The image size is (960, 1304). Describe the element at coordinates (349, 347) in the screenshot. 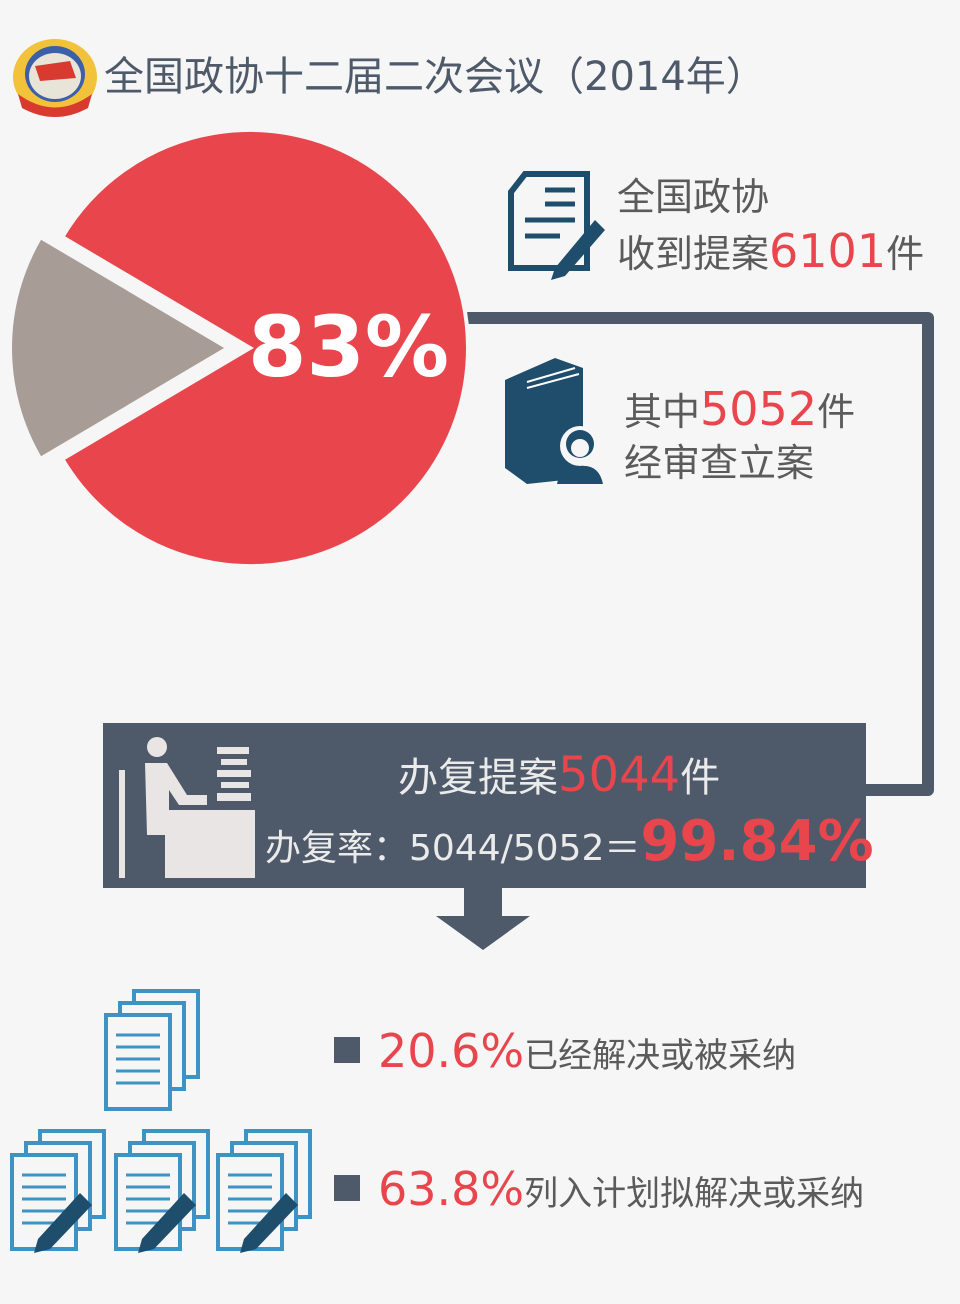

I see `pie-center-label: 83%` at that location.